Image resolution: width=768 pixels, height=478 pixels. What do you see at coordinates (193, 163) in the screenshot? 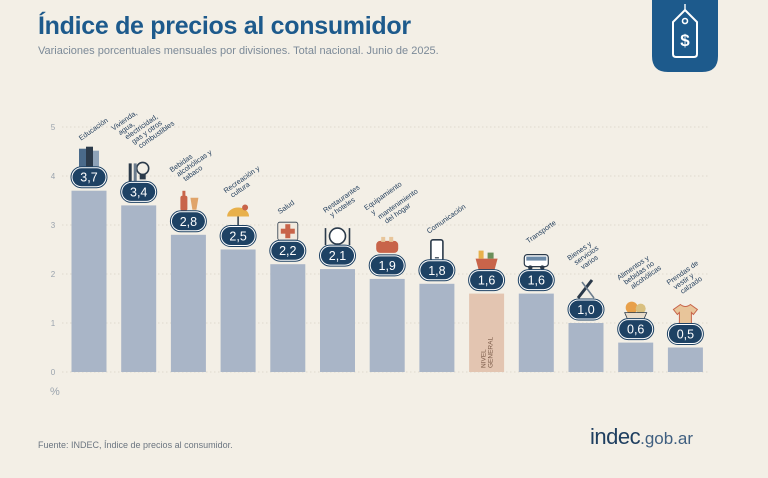
I see `category-label: Bebidasalcohólicas ytabaco` at bounding box center [193, 163].